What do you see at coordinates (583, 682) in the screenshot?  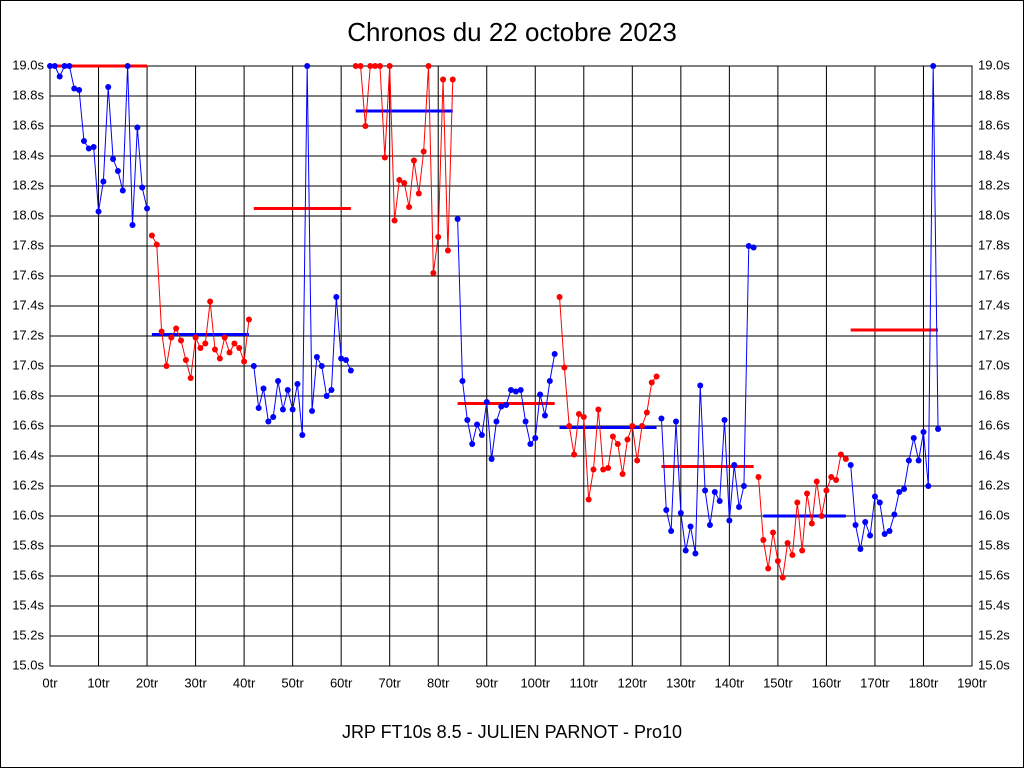 I see `x-tick-label: 110tr` at bounding box center [583, 682].